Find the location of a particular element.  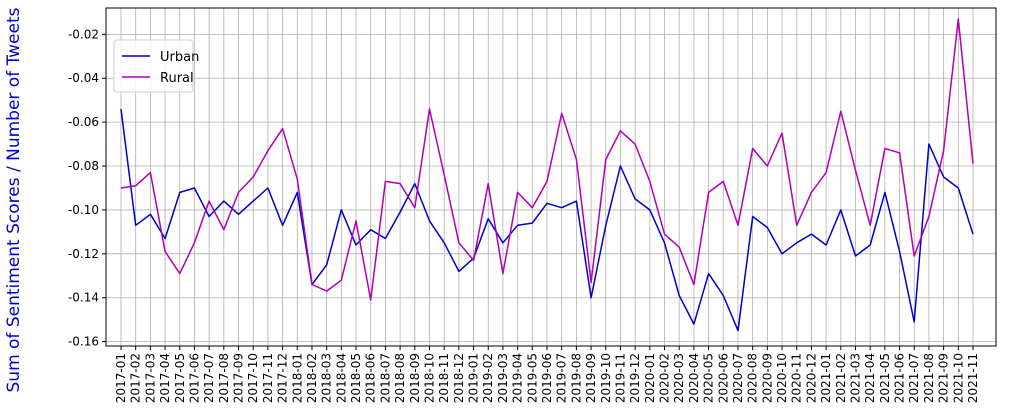

x-tick-label: 2020-01 is located at coordinates (650, 378).